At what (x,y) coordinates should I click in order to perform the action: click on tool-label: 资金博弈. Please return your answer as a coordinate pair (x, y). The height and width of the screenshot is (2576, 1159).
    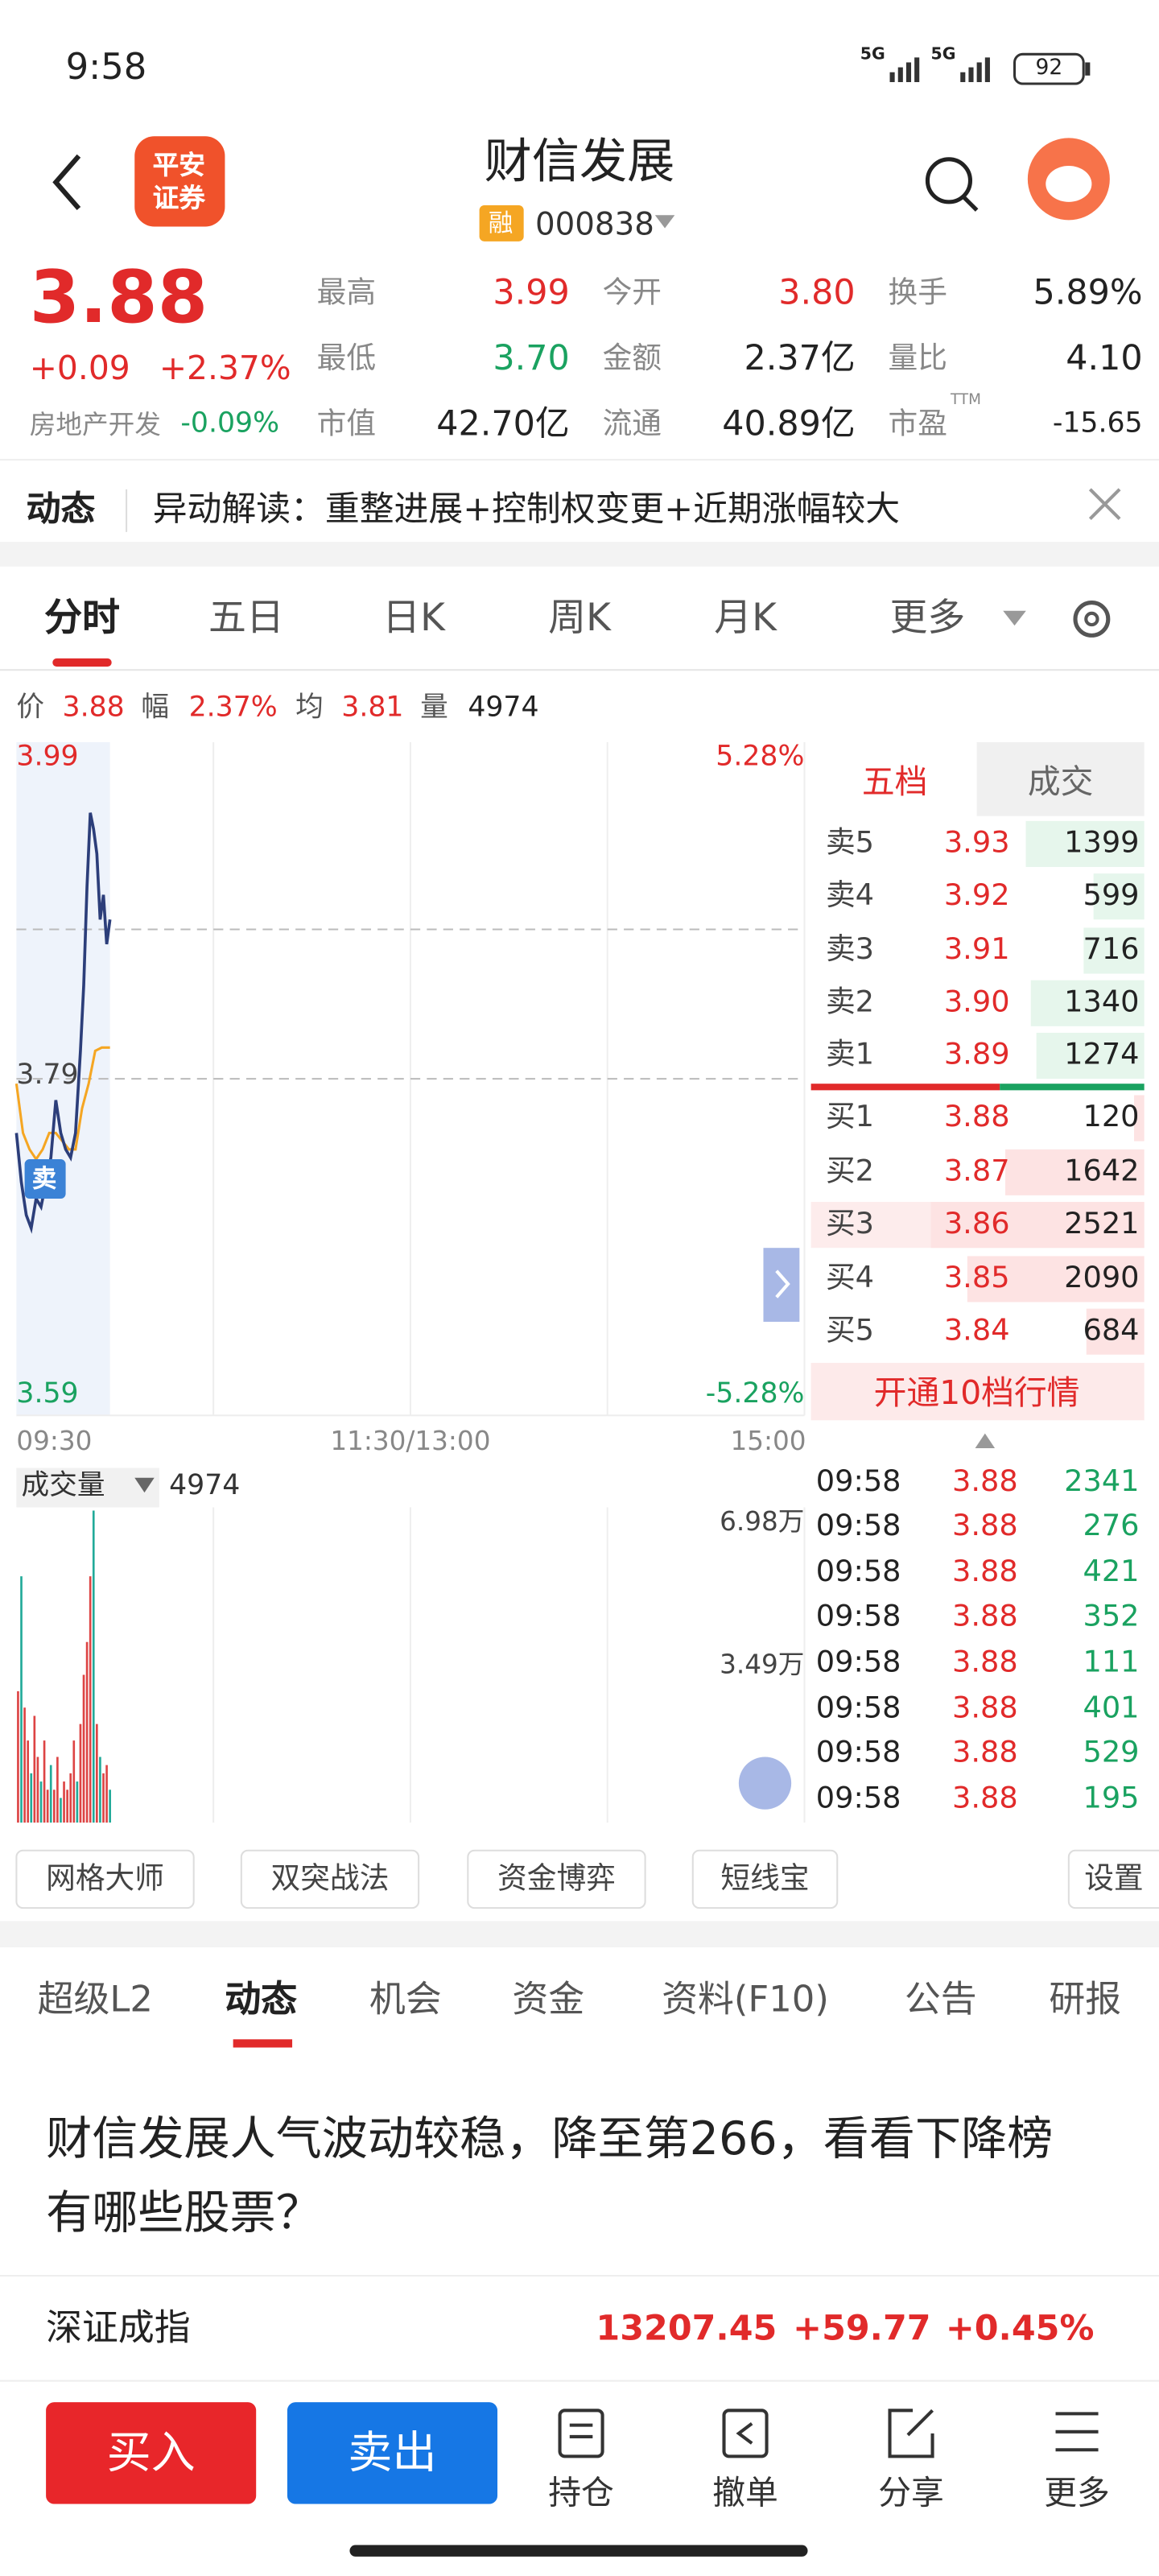
    Looking at the image, I should click on (556, 1879).